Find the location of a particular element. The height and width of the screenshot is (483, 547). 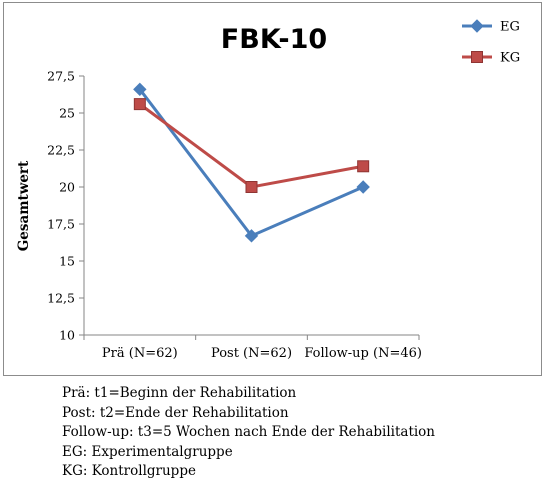

y-tick-label: 27,5 is located at coordinates (61, 76).